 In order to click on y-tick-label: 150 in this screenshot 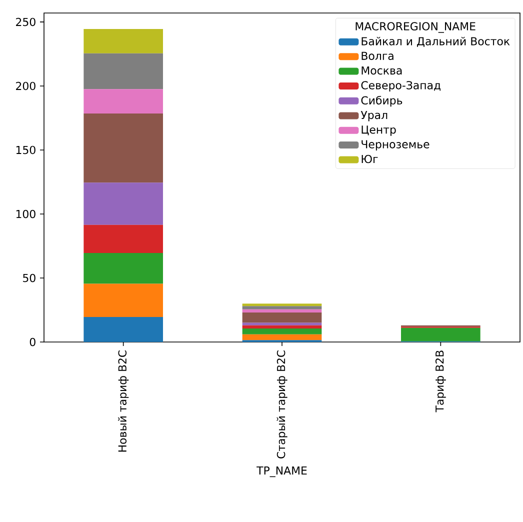, I will do `click(26, 150)`.